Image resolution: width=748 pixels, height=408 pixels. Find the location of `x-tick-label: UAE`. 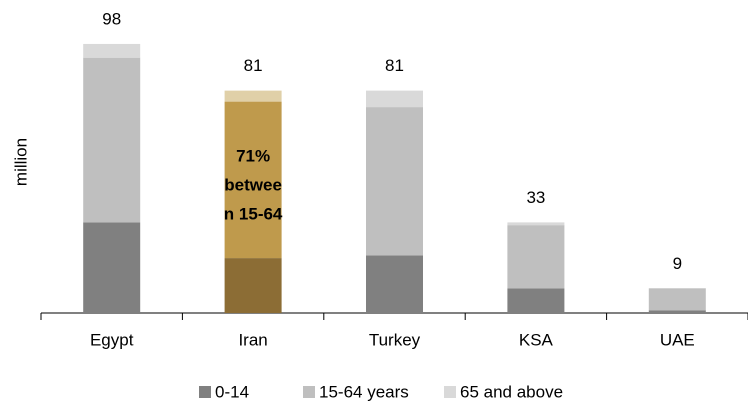

x-tick-label: UAE is located at coordinates (677, 339).